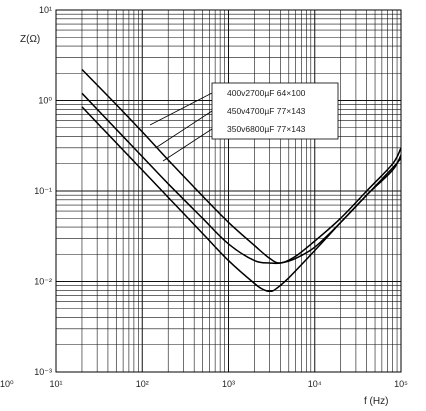 Image resolution: width=426 pixels, height=411 pixels. I want to click on x-axis-label: f (Hz), so click(376, 401).